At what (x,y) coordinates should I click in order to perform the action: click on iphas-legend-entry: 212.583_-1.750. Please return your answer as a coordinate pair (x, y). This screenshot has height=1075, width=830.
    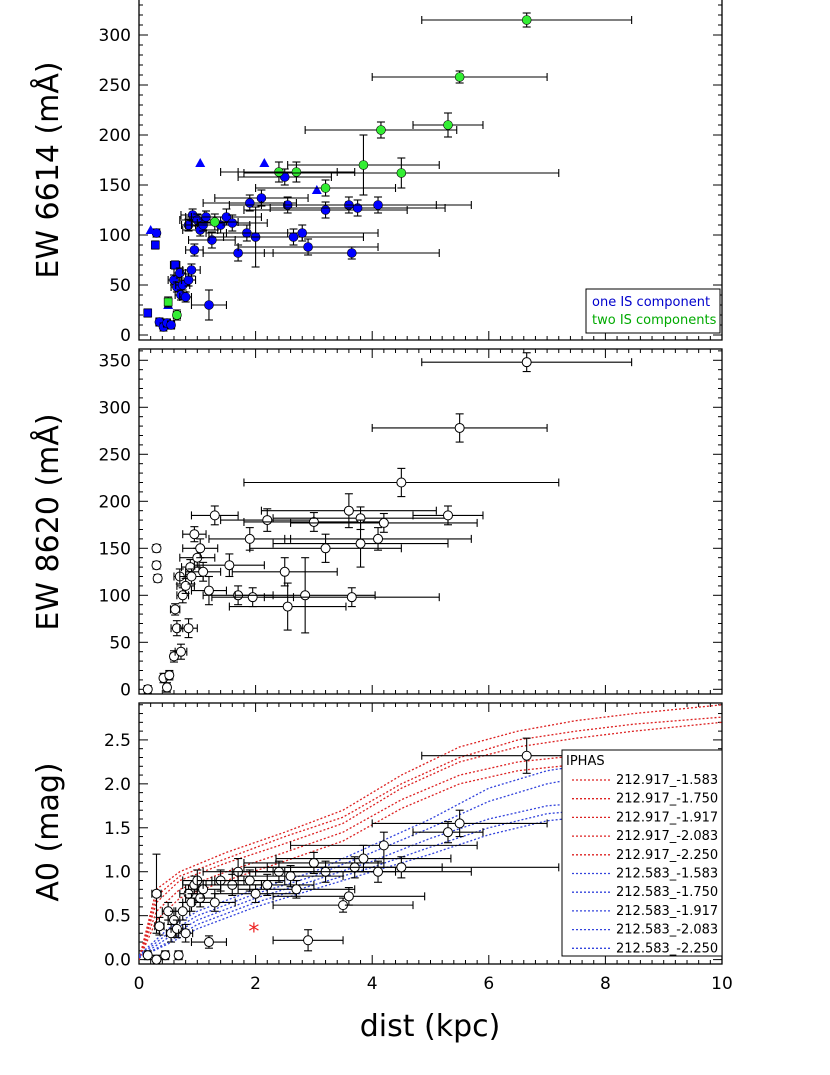
    Looking at the image, I should click on (667, 892).